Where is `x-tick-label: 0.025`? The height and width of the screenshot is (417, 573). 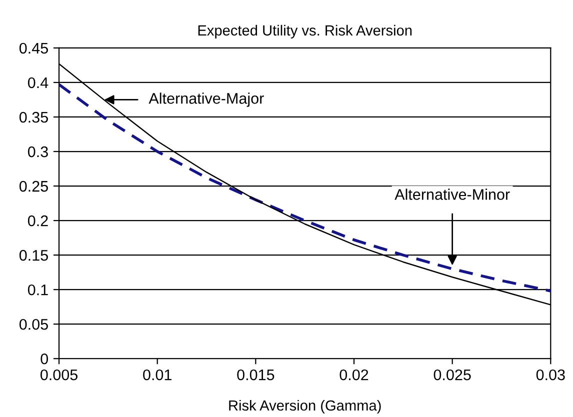
x-tick-label: 0.025 is located at coordinates (452, 374).